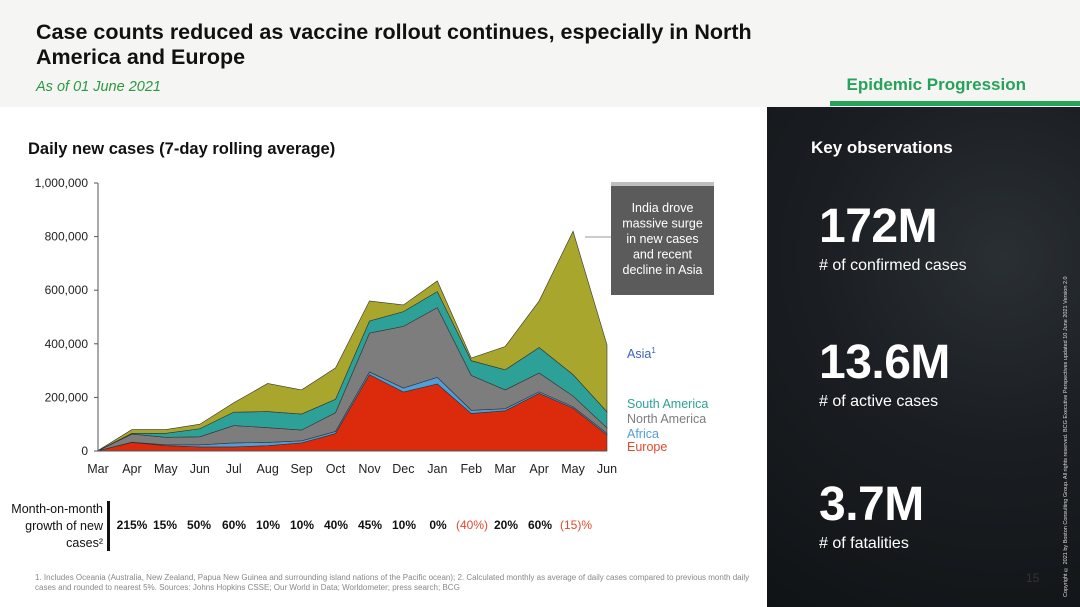  I want to click on x-tick-label: Dec, so click(403, 469).